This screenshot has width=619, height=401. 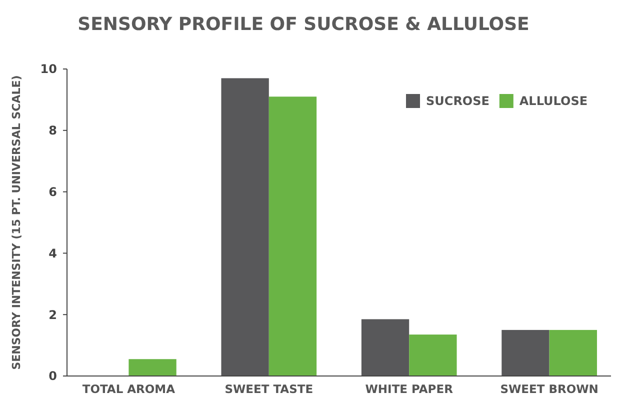 I want to click on y-tick-label: 2, so click(x=52, y=315).